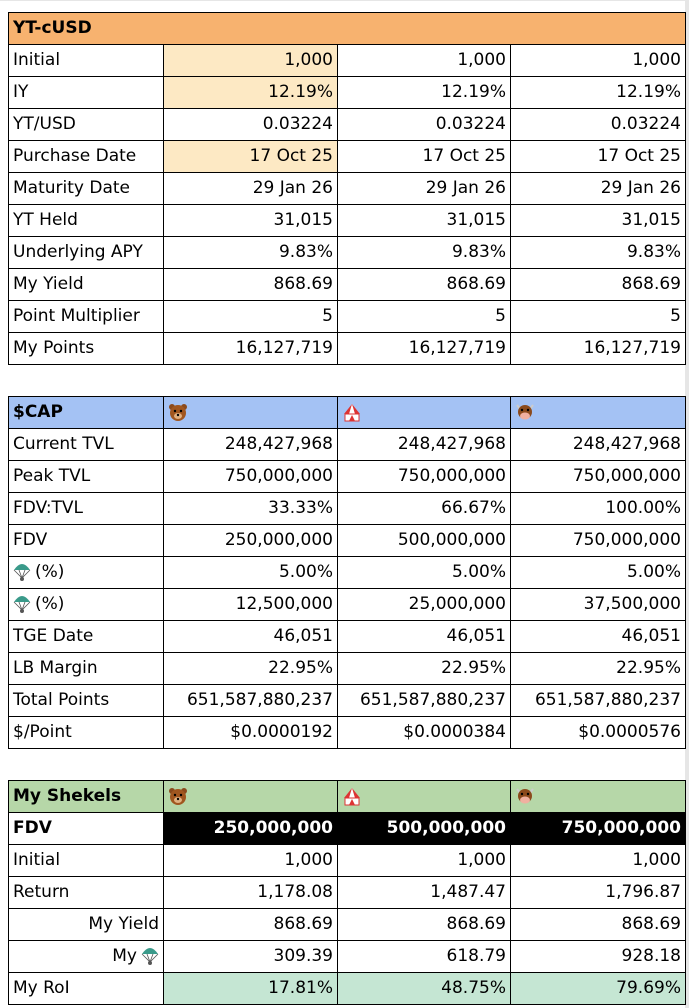 The image size is (689, 1008). Describe the element at coordinates (424, 92) in the screenshot. I see `value-cell: 12.19%` at that location.